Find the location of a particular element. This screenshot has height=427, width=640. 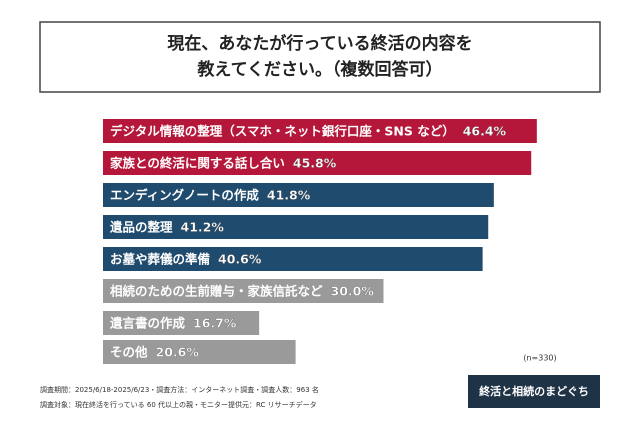

value-label: 20.6% is located at coordinates (178, 352).